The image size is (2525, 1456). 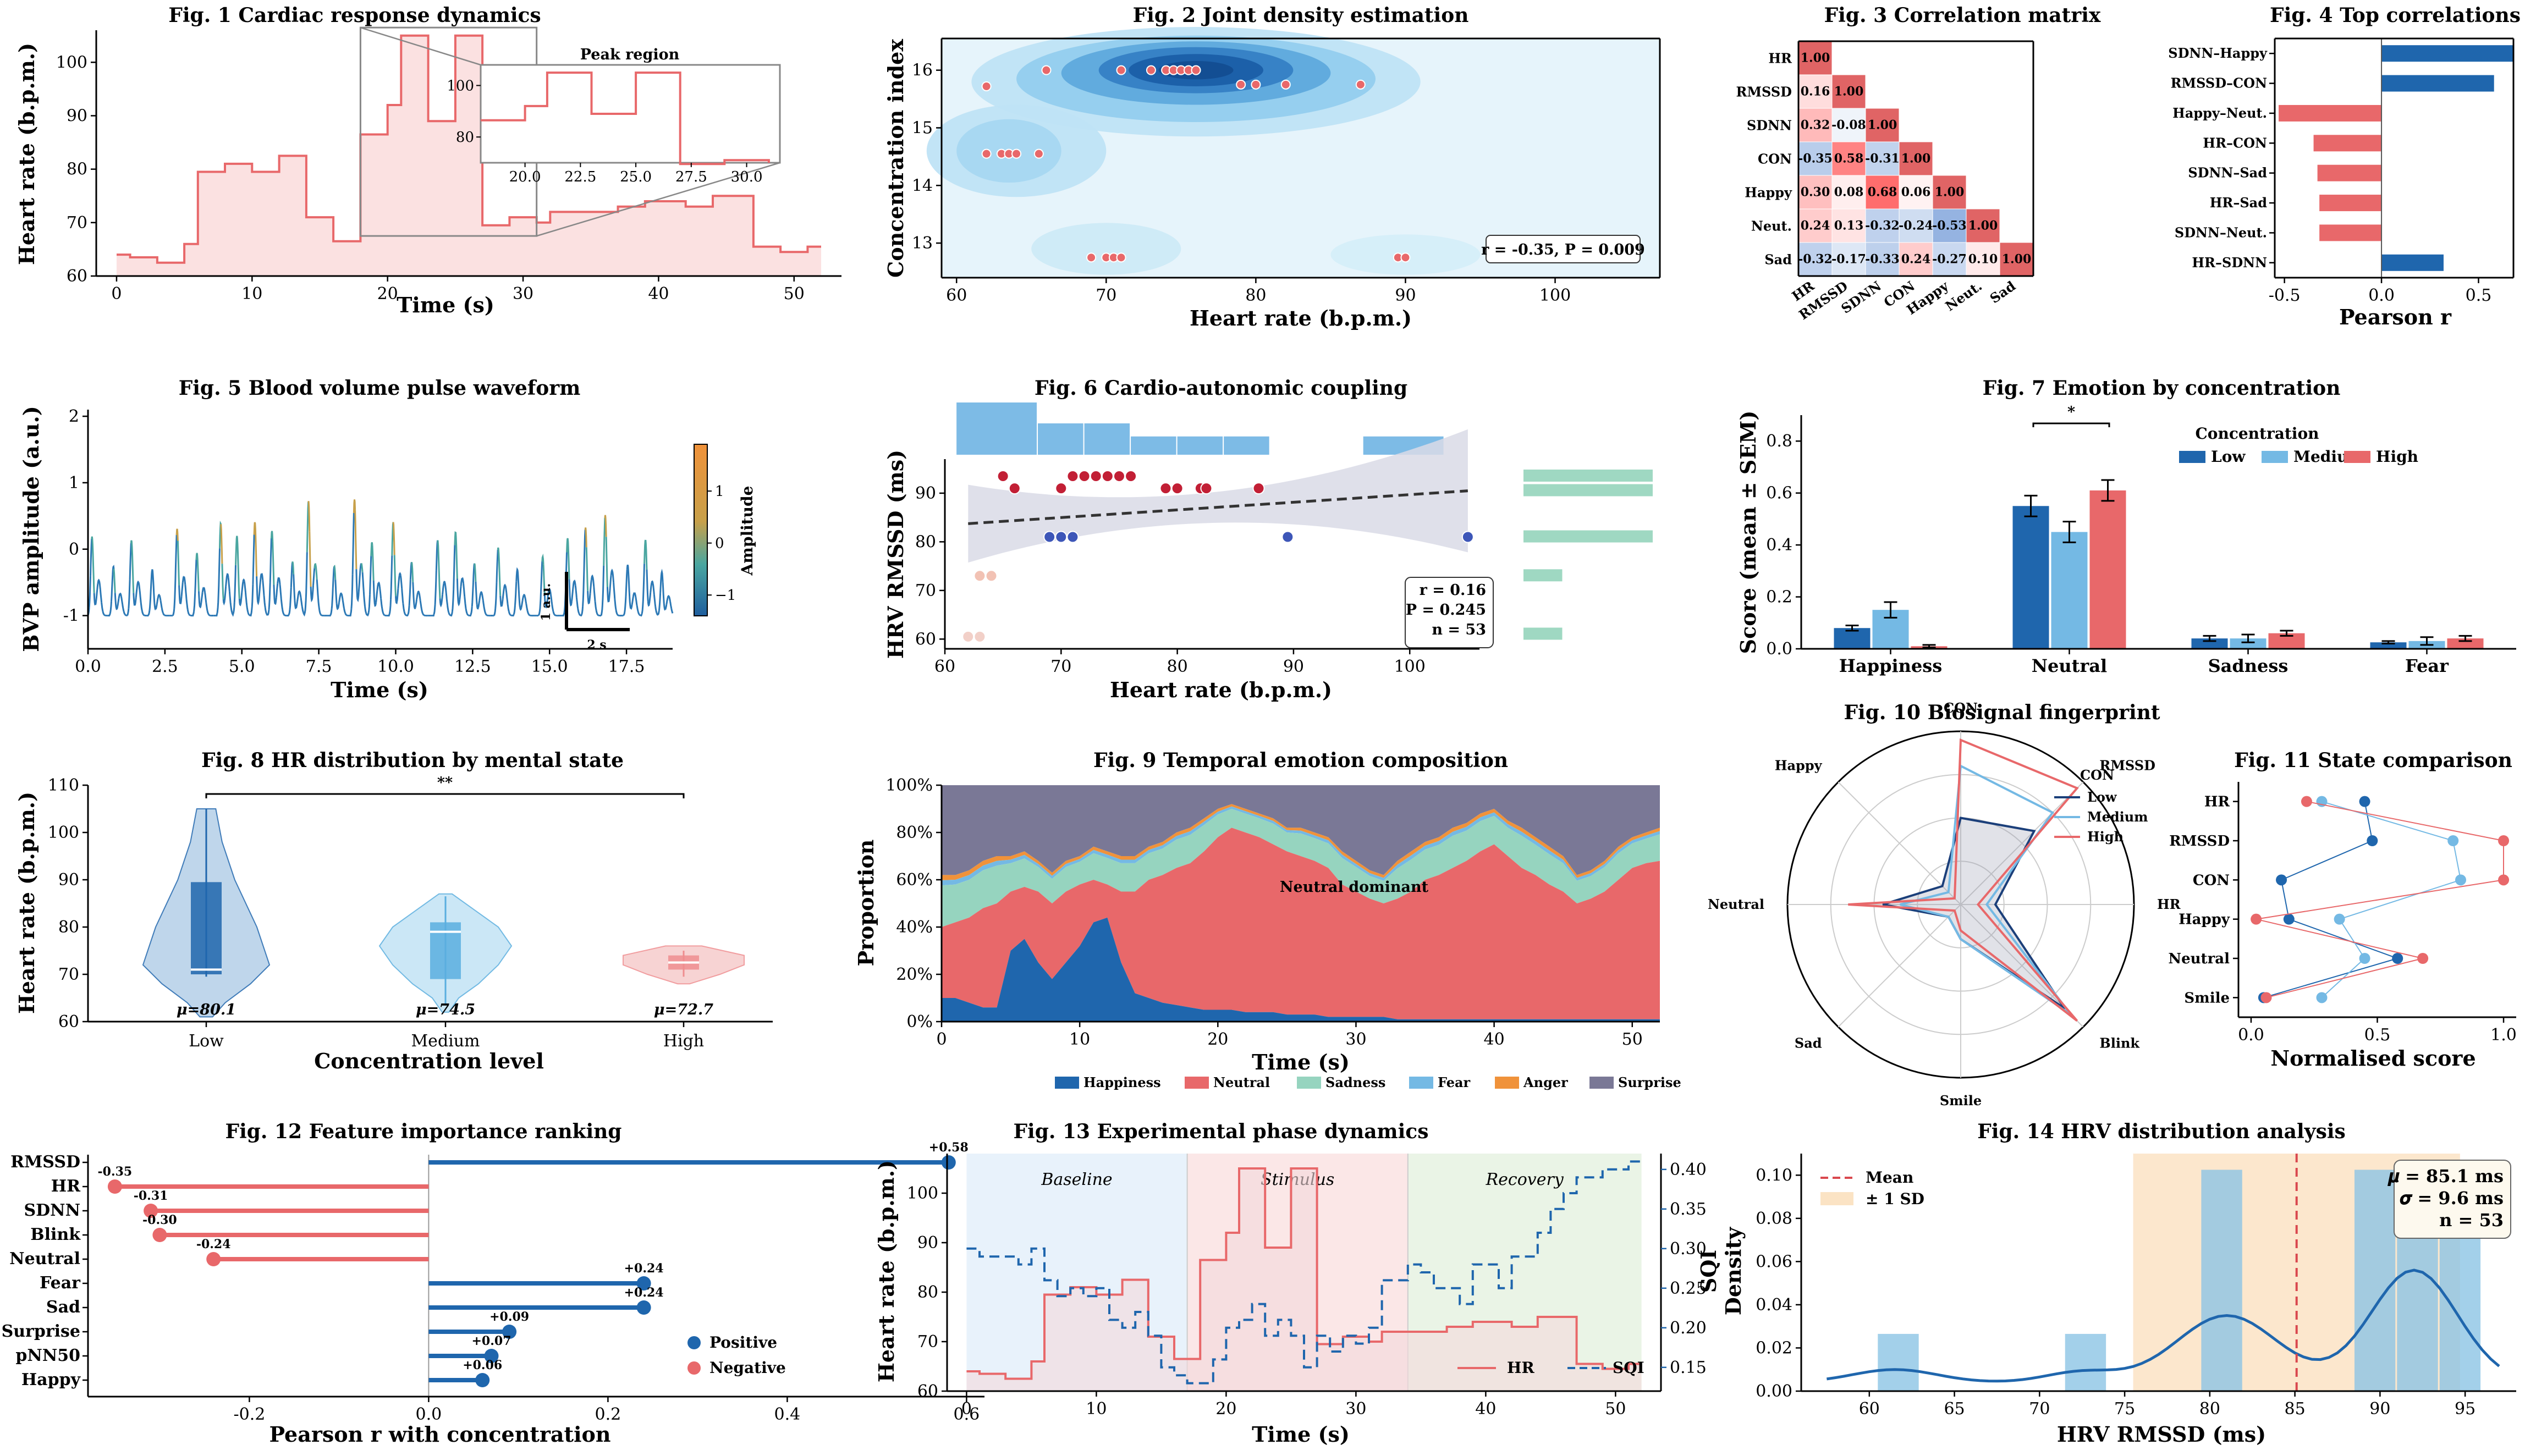 What do you see at coordinates (88, 666) in the screenshot?
I see `x-tick-label: 0.0` at bounding box center [88, 666].